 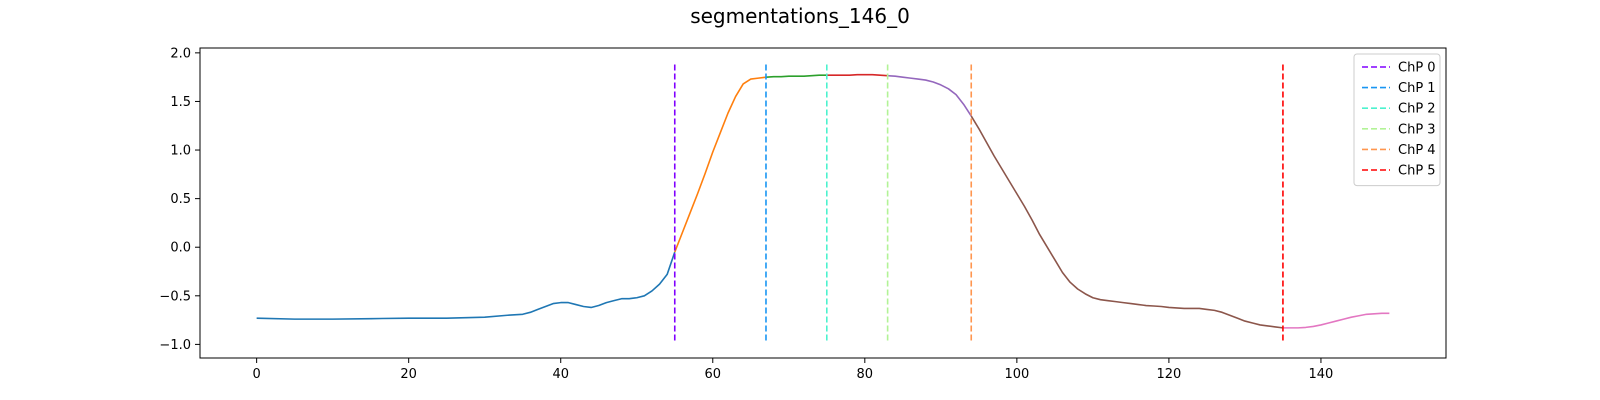 I want to click on x-axis: 0 20 40 60 80 100 120 140, so click(x=792, y=370).